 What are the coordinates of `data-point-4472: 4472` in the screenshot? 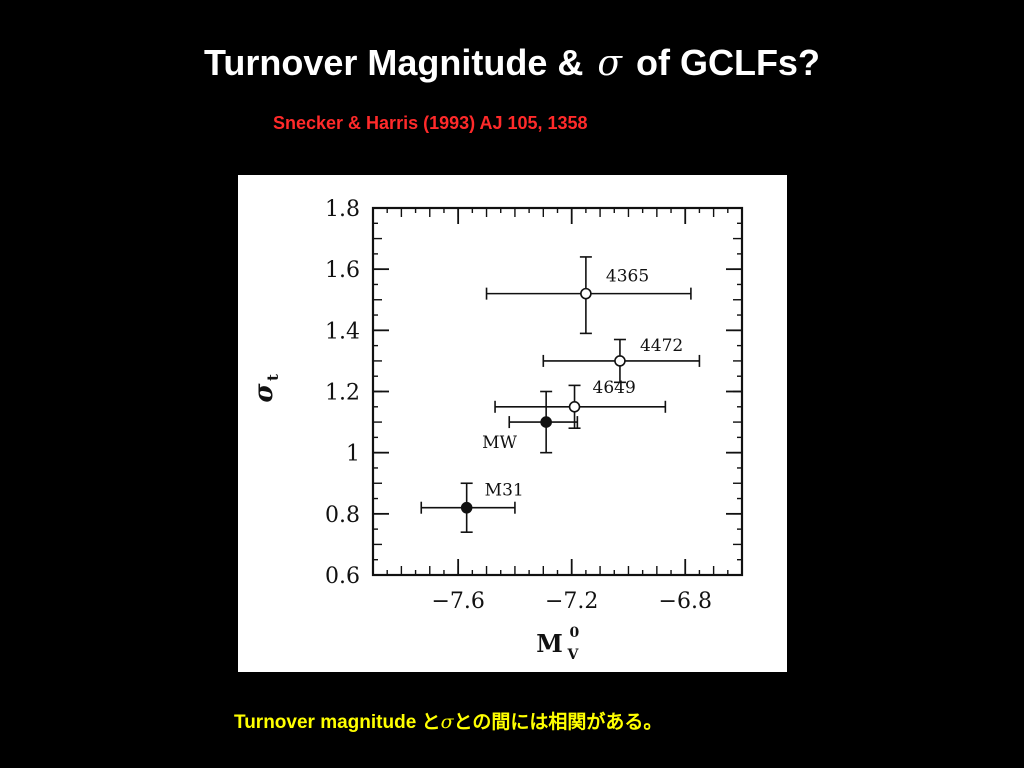 It's located at (621, 360).